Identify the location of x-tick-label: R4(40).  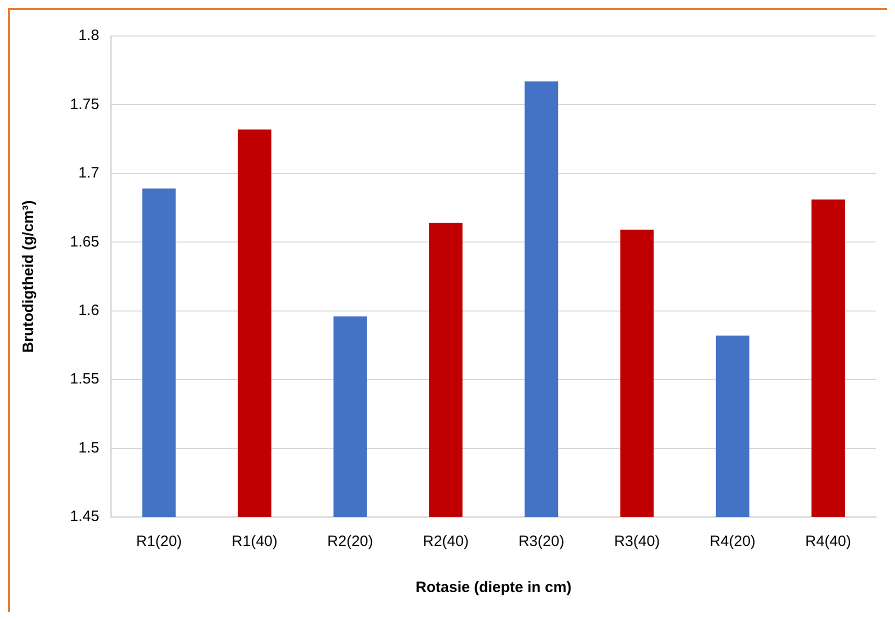
(828, 541).